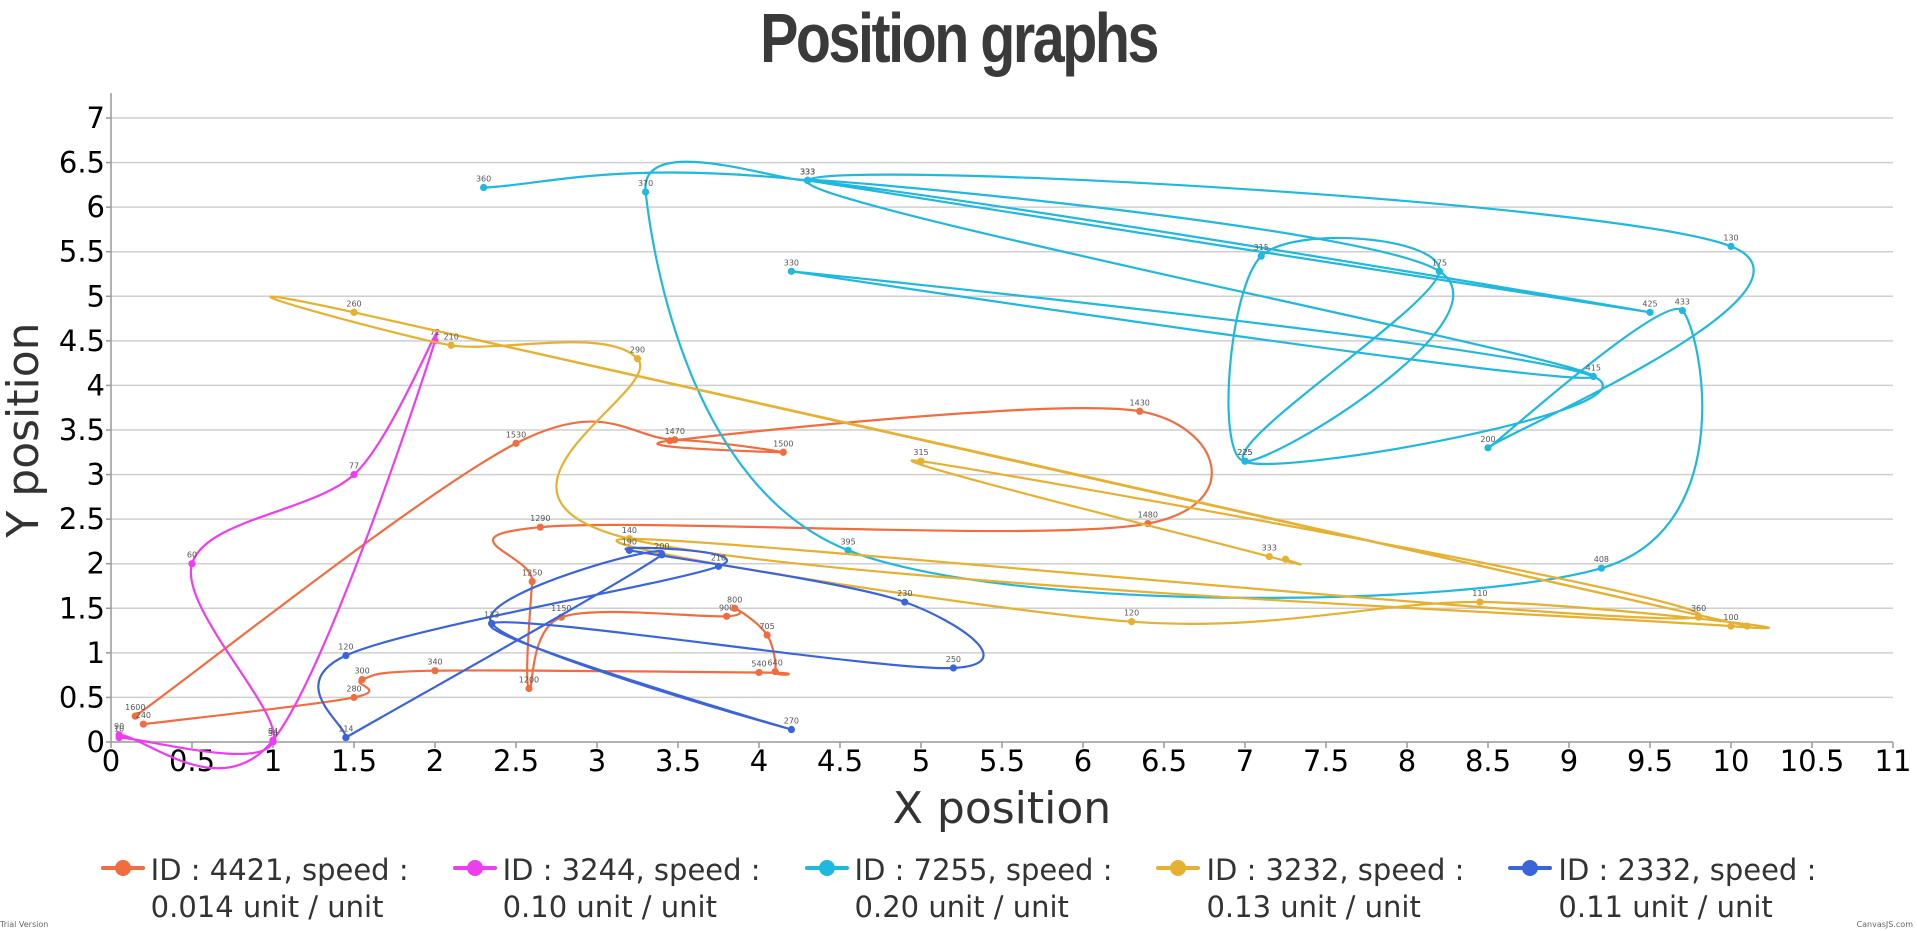 This screenshot has height=931, width=1917. I want to click on data-label: 120, so click(345, 647).